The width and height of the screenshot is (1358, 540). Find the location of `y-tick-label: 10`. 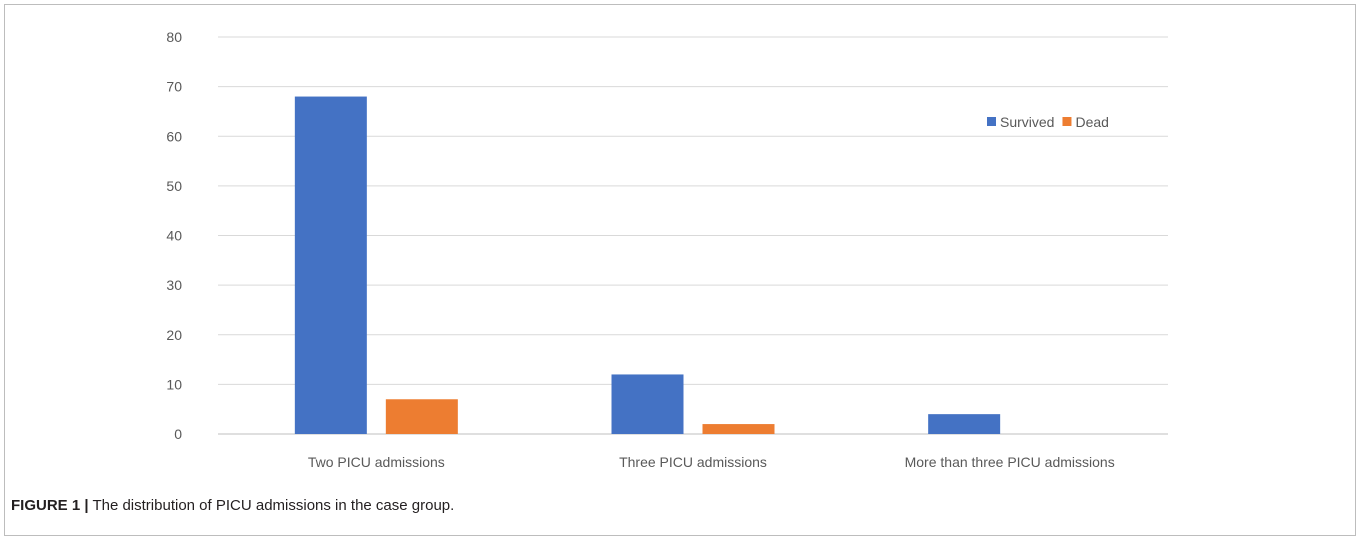

y-tick-label: 10 is located at coordinates (174, 384).